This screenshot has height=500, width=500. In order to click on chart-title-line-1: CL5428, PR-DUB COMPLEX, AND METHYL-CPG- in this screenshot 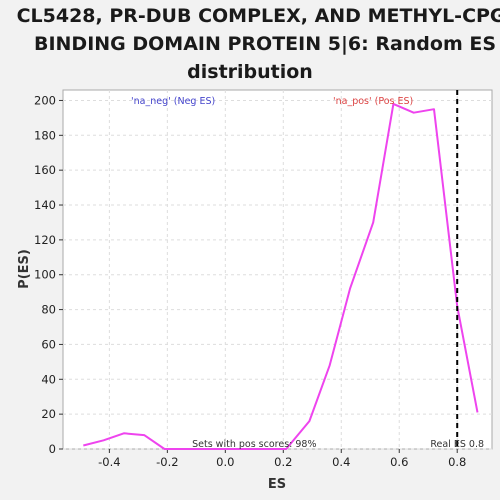, I will do `click(258, 16)`.